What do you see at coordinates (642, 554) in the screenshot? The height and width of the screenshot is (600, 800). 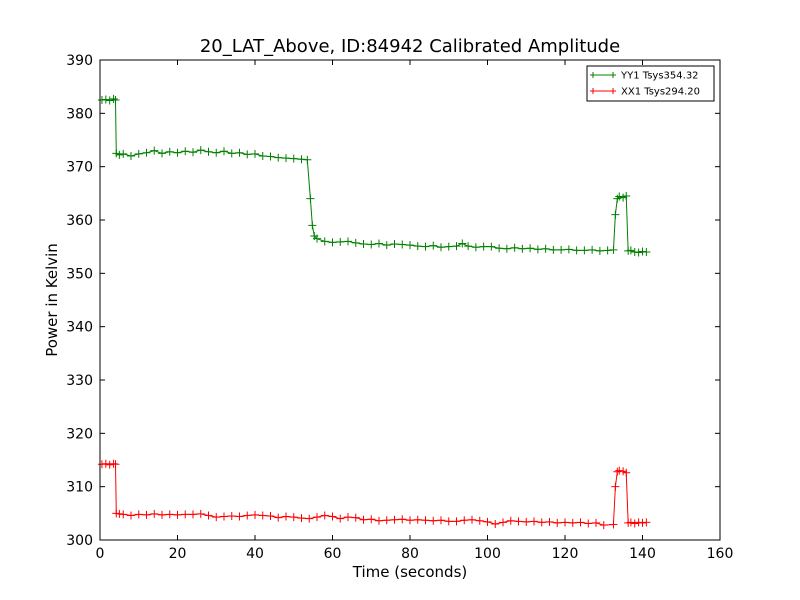 I see `x-tick-label: 140` at bounding box center [642, 554].